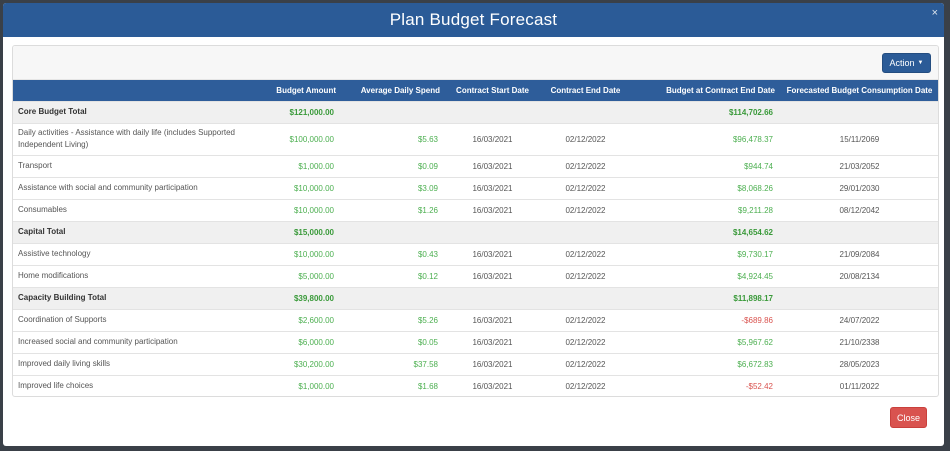  I want to click on cell-name: Coordination of Supports, so click(132, 319).